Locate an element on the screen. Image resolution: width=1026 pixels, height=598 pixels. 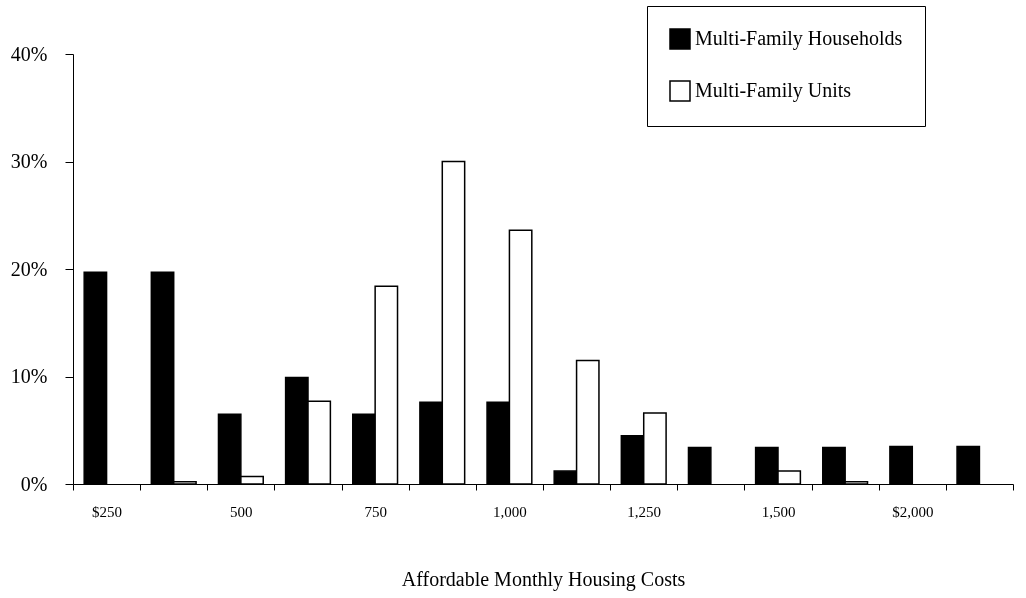
x-axis-title: Affordable Monthly Housing Costs is located at coordinates (543, 579).